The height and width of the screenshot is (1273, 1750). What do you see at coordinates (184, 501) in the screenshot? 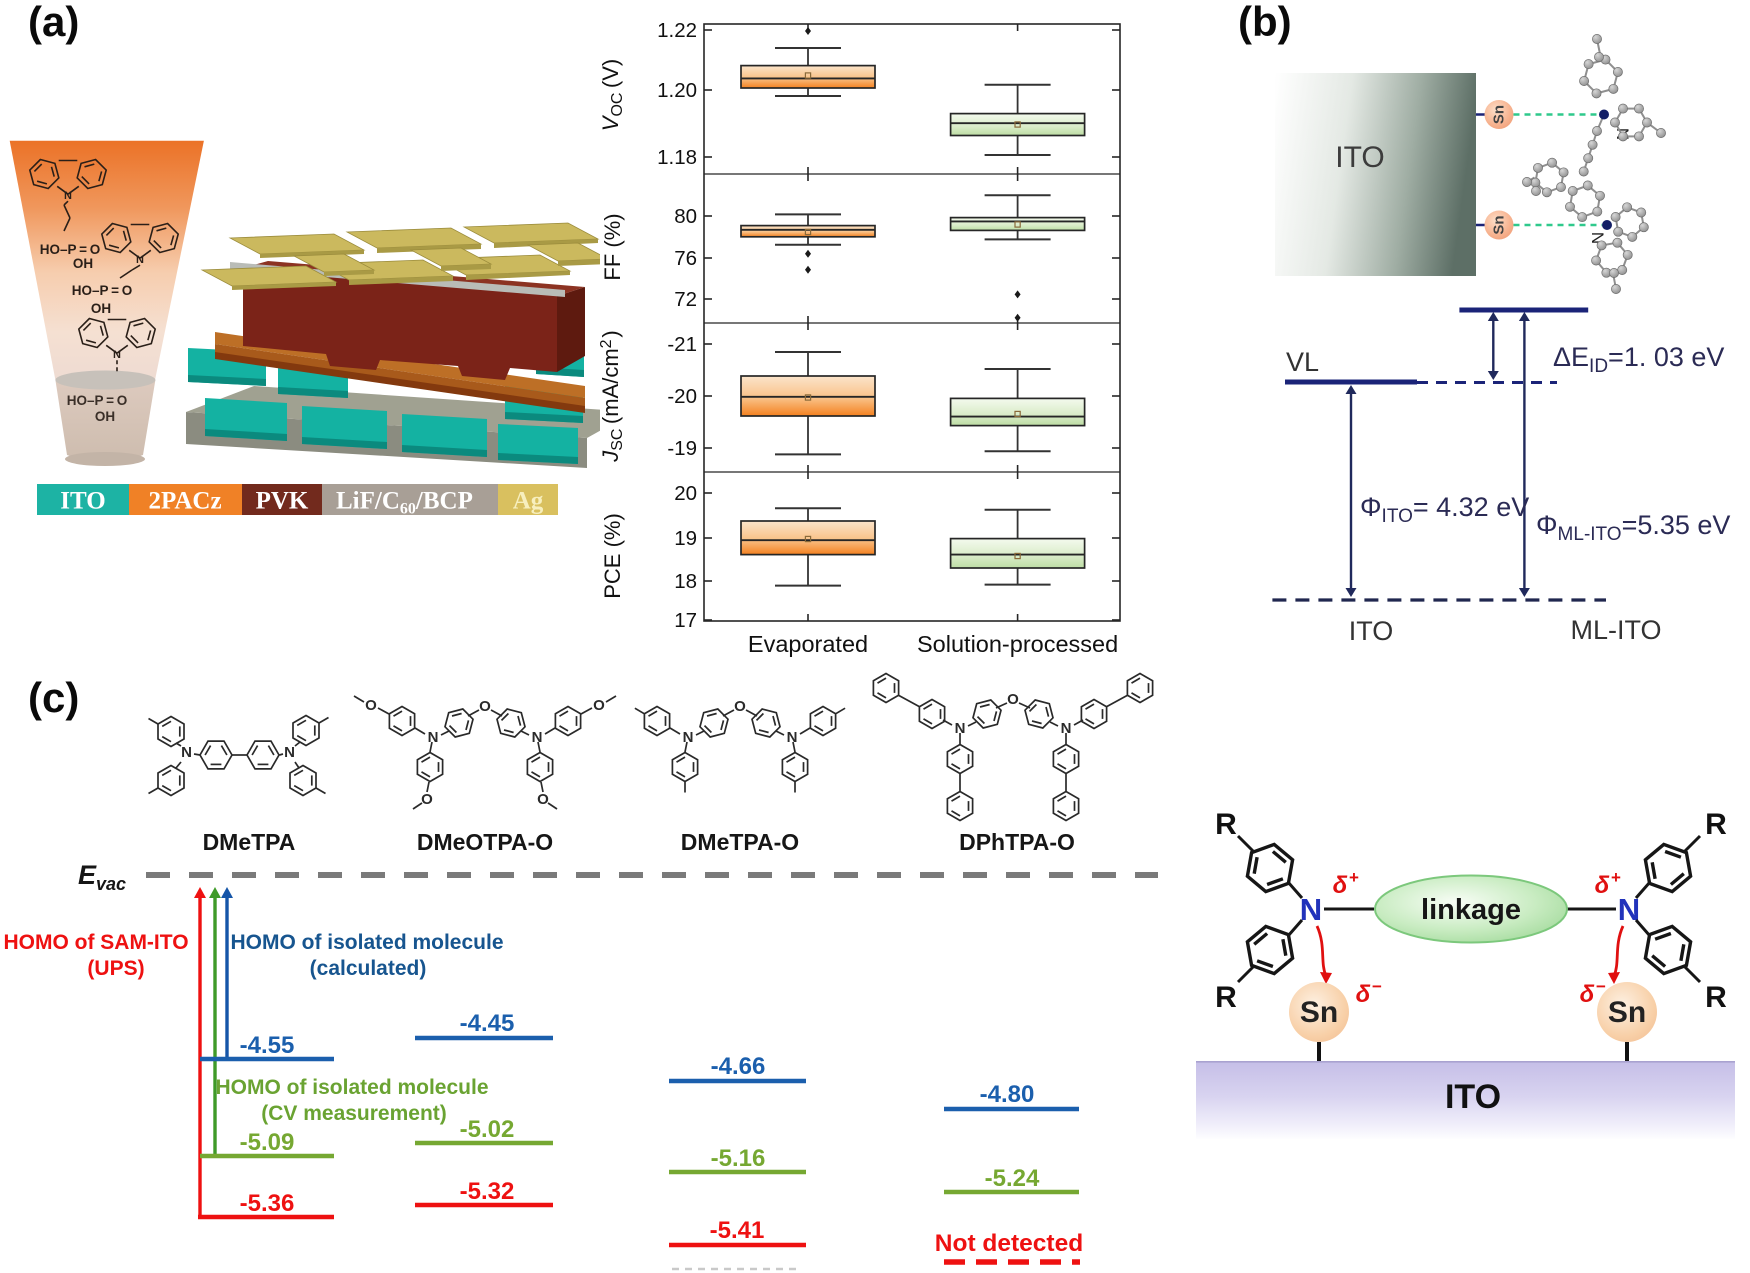
I see `svg-text: 2PACz` at bounding box center [184, 501].